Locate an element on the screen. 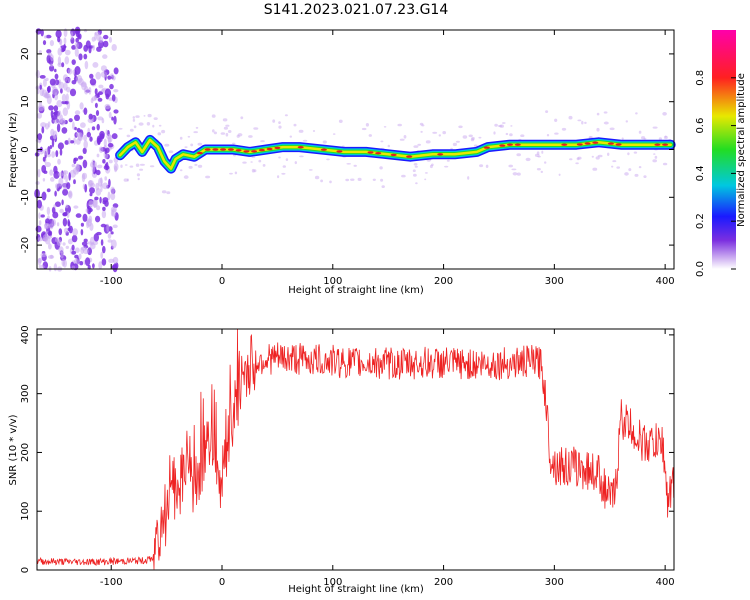  y-tick-label: -20 is located at coordinates (25, 245).